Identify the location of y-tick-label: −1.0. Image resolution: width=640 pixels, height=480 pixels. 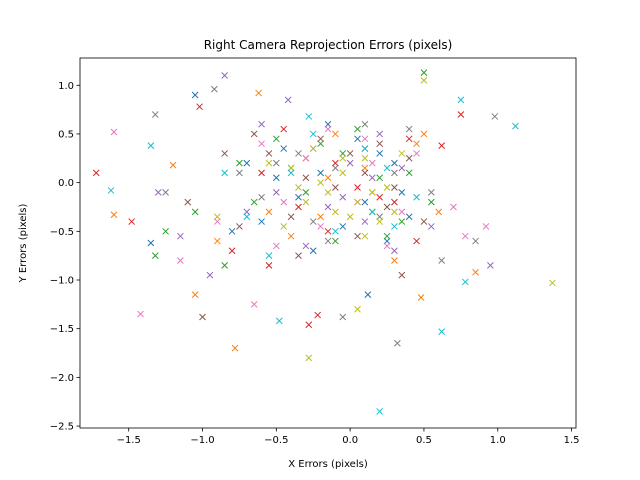
(62, 281).